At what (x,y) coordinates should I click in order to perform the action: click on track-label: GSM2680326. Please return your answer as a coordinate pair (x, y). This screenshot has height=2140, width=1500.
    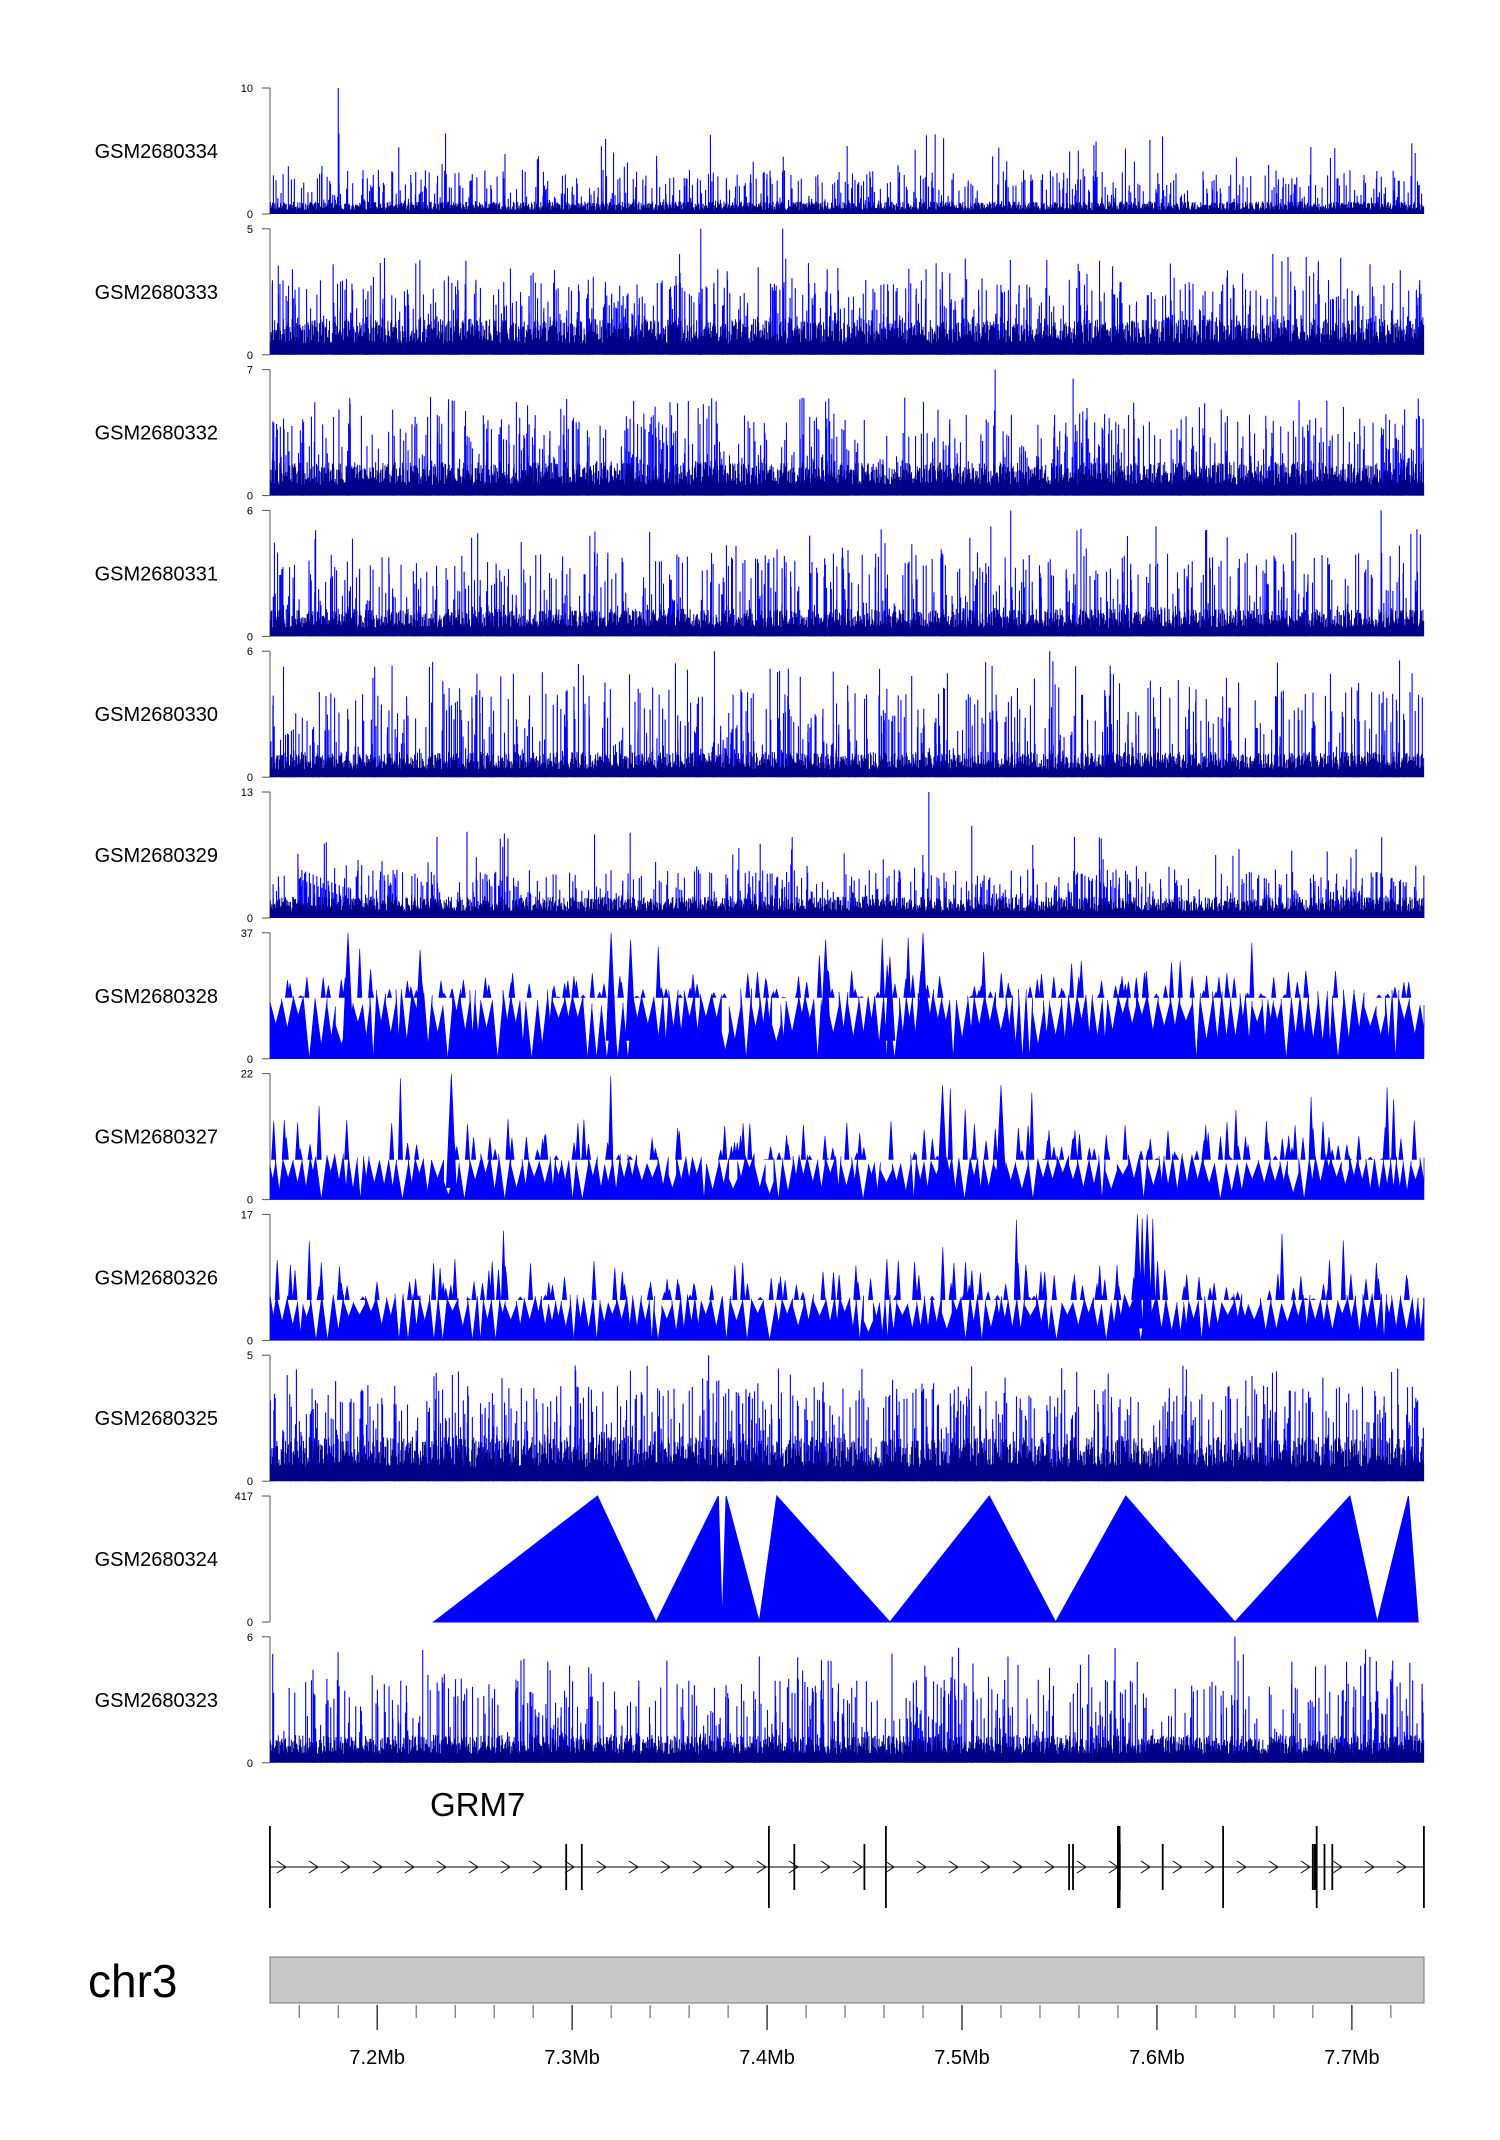
    Looking at the image, I should click on (156, 1278).